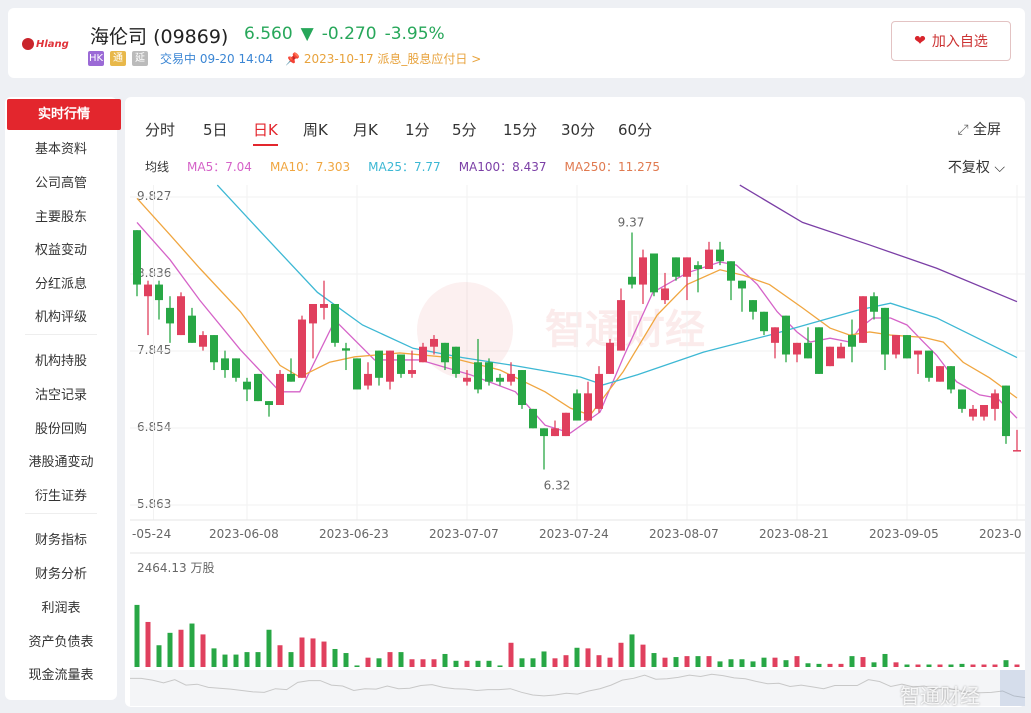 The width and height of the screenshot is (1031, 713). Describe the element at coordinates (176, 568) in the screenshot. I see `volume-max-label: 2464.13 万股` at that location.